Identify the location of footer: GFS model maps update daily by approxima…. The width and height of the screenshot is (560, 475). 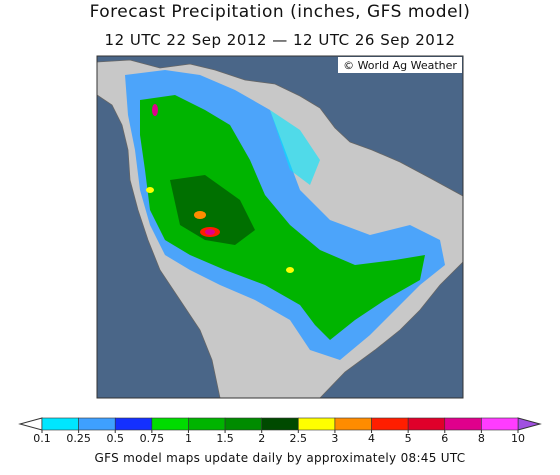
(280, 458).